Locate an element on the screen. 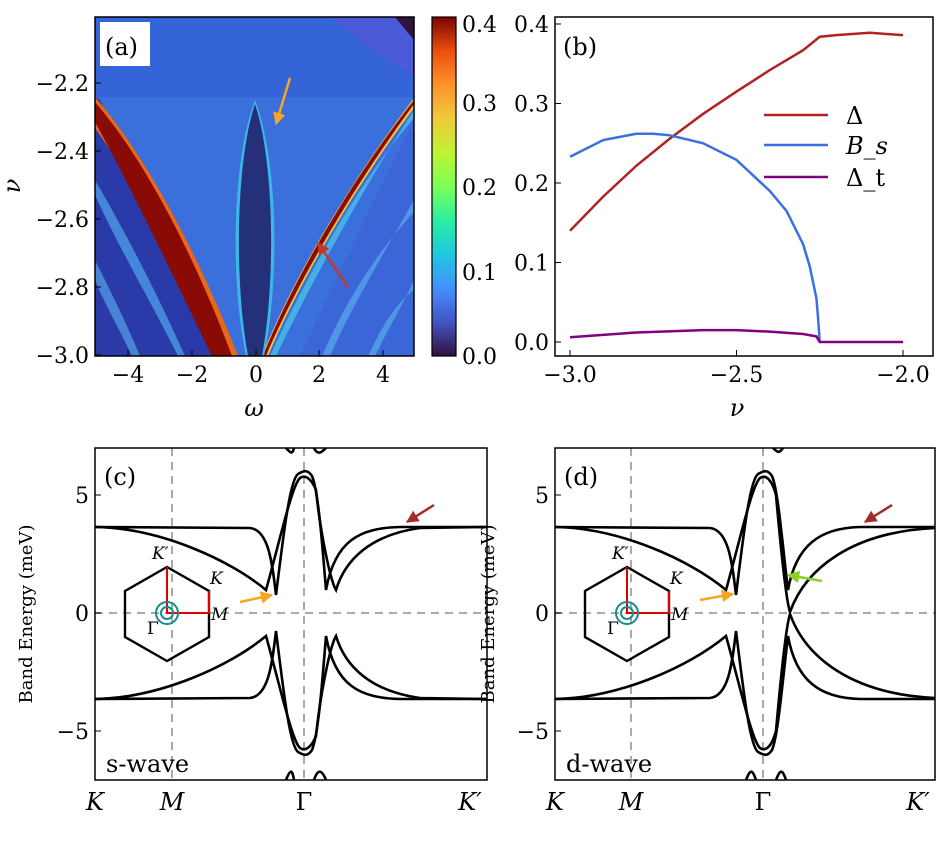  y-tick-label: 0.1 is located at coordinates (531, 264).